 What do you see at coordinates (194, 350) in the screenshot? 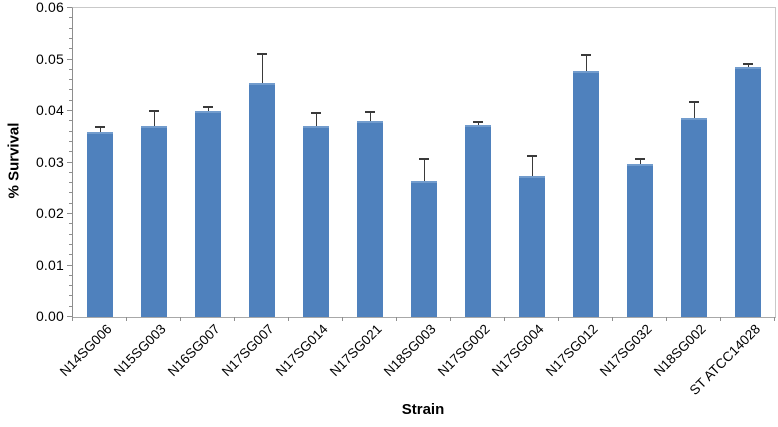
I see `x-tick-label: N16SG007` at bounding box center [194, 350].